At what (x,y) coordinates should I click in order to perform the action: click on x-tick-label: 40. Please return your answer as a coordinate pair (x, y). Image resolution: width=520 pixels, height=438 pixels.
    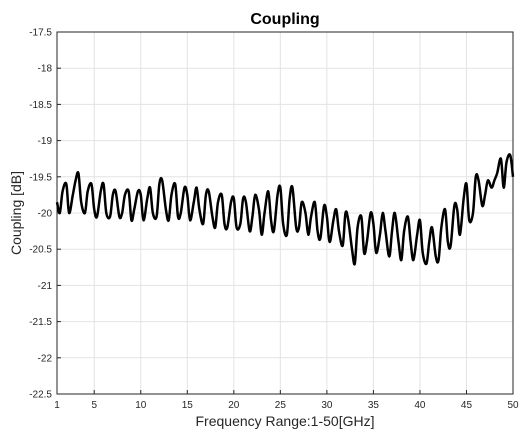
    Looking at the image, I should click on (420, 405).